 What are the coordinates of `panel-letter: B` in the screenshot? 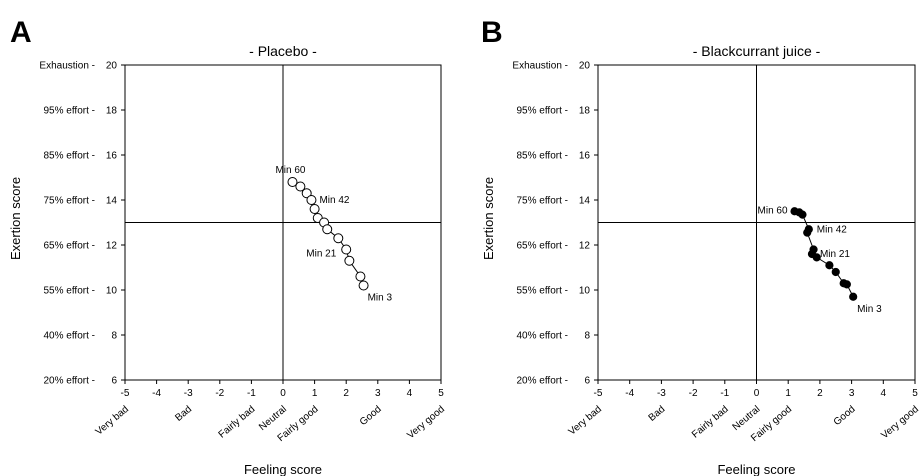 It's located at (492, 32).